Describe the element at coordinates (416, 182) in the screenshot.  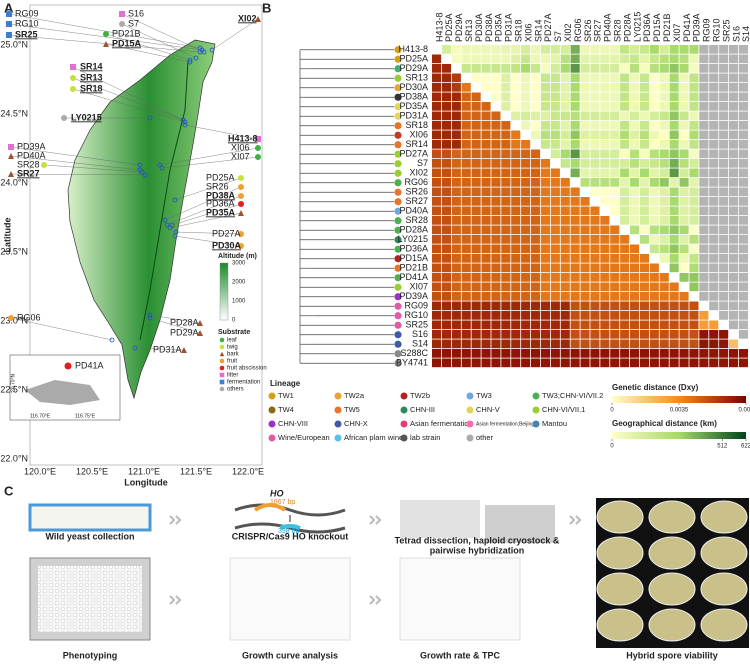
I see `row-label: RG06` at that location.